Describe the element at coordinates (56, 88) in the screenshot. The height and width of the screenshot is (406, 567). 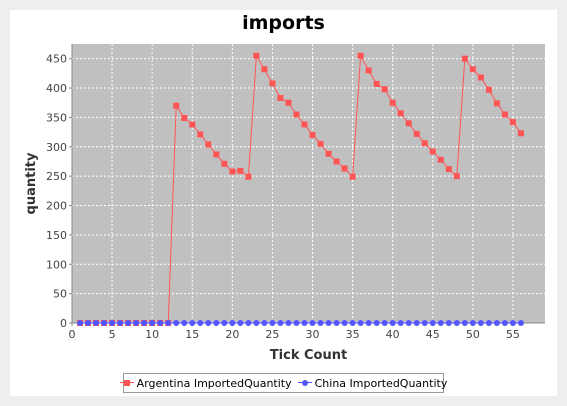
I see `y-tick-label: 400` at that location.